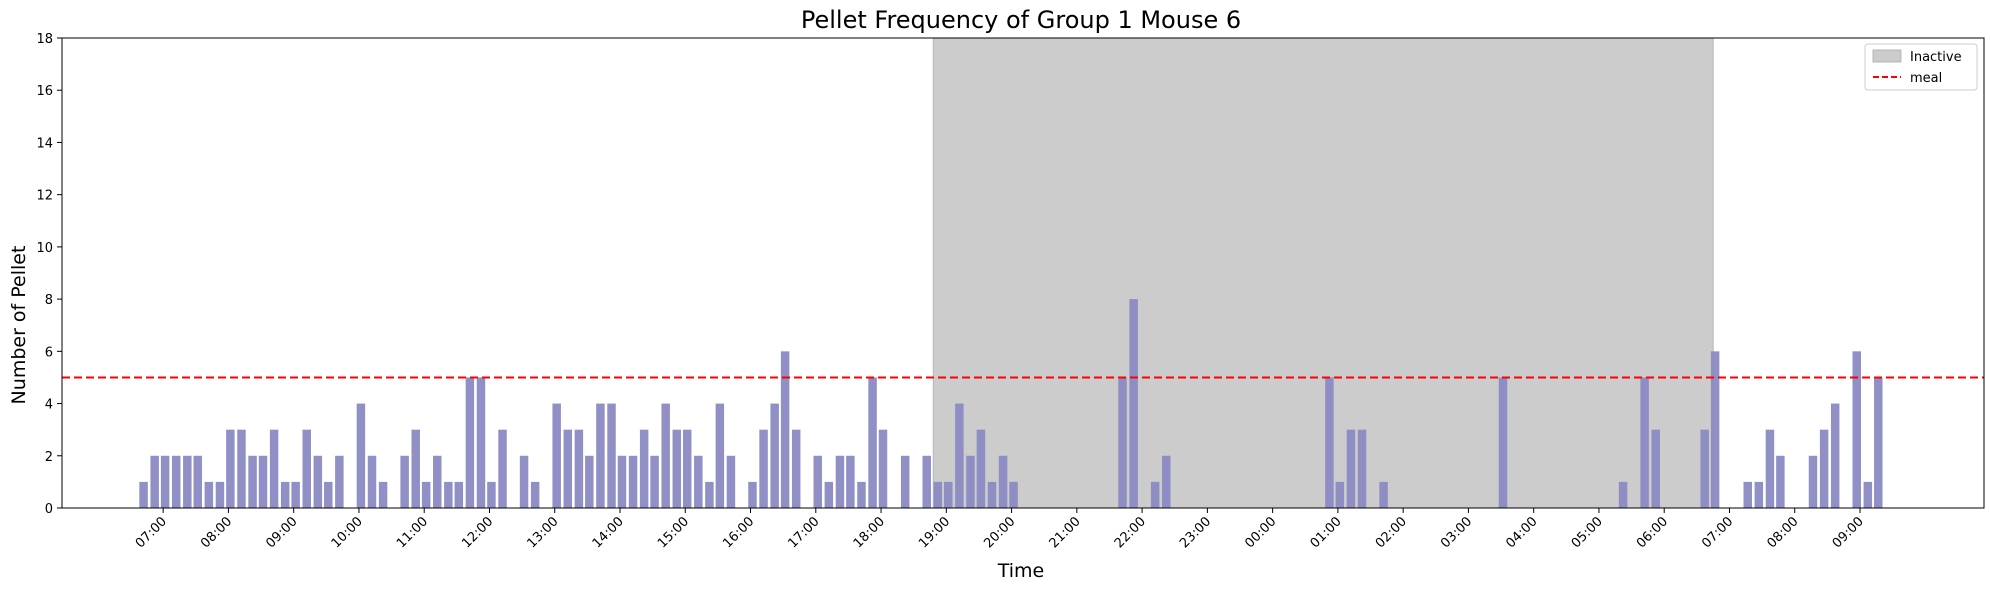 Image resolution: width=1990 pixels, height=590 pixels. What do you see at coordinates (804, 532) in the screenshot?
I see `x-tick-label: 17:00` at bounding box center [804, 532].